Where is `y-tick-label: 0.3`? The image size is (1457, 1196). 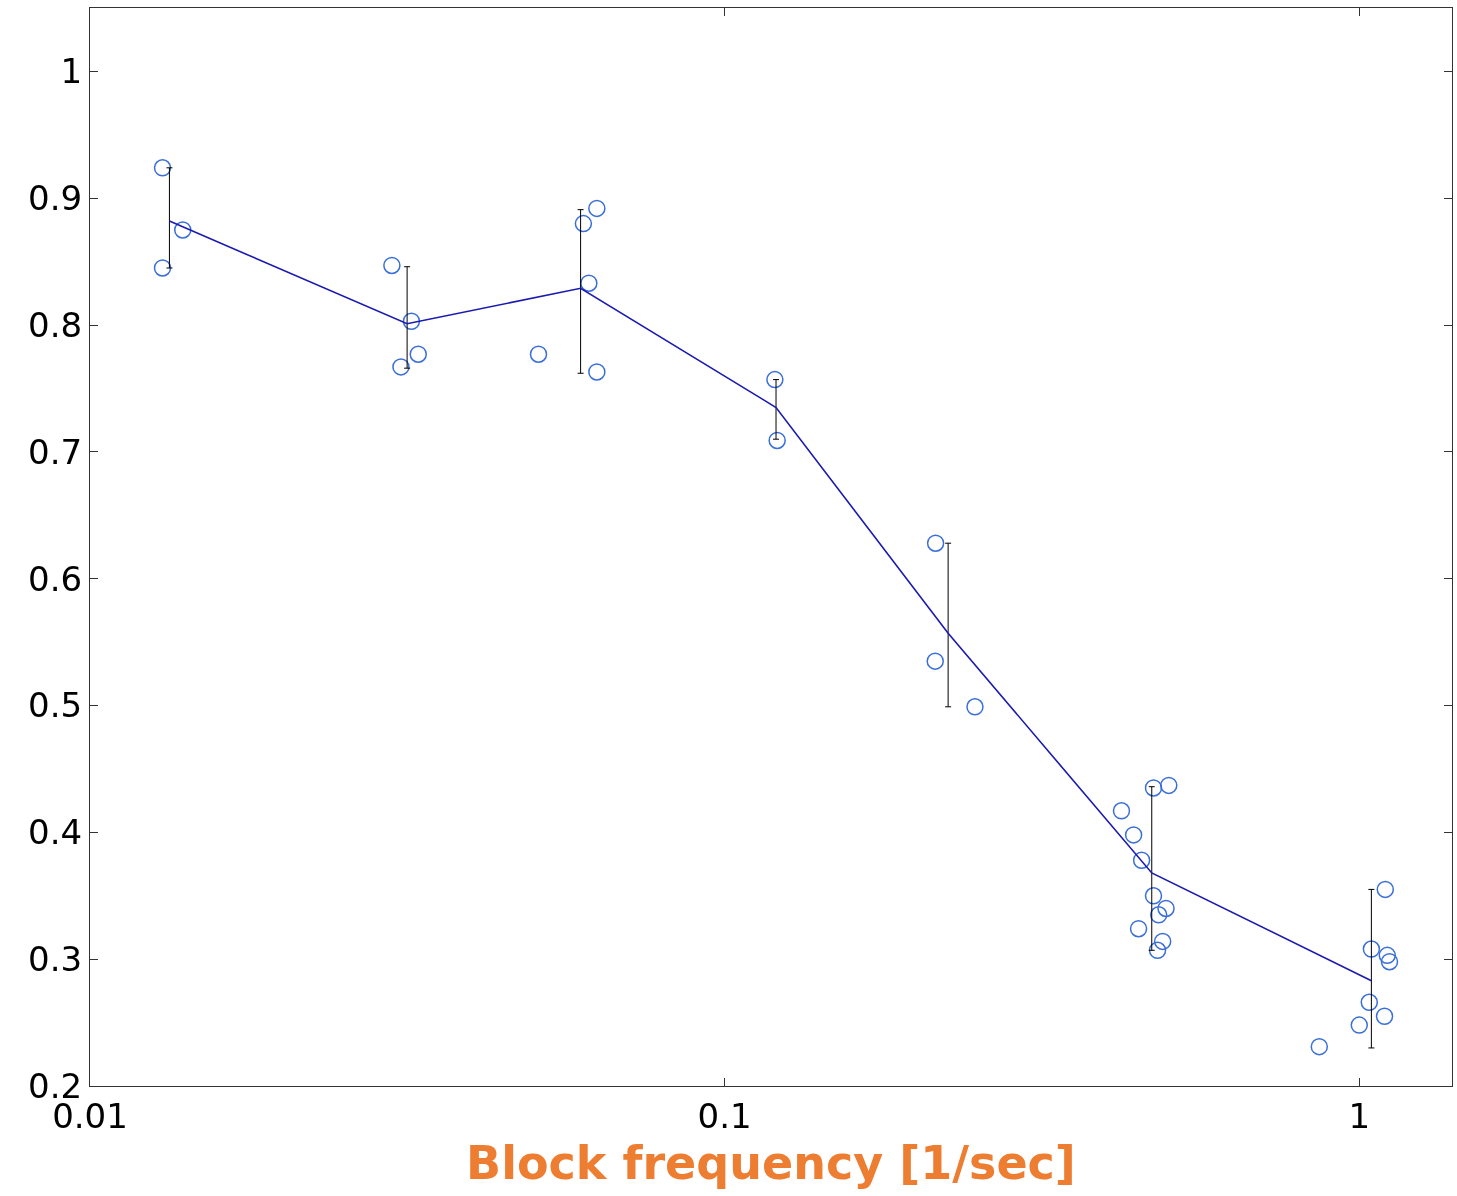 y-tick-label: 0.3 is located at coordinates (55, 959).